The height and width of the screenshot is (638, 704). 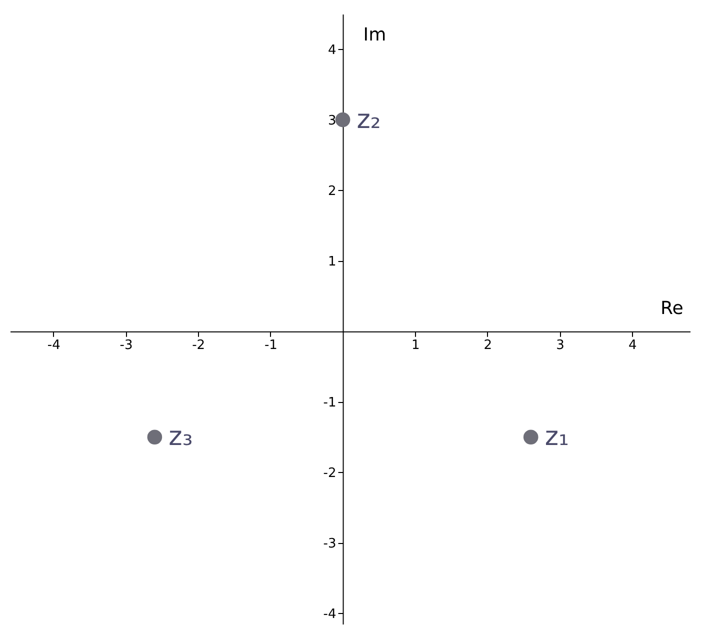 I want to click on y-tick-label: -4, so click(x=329, y=614).